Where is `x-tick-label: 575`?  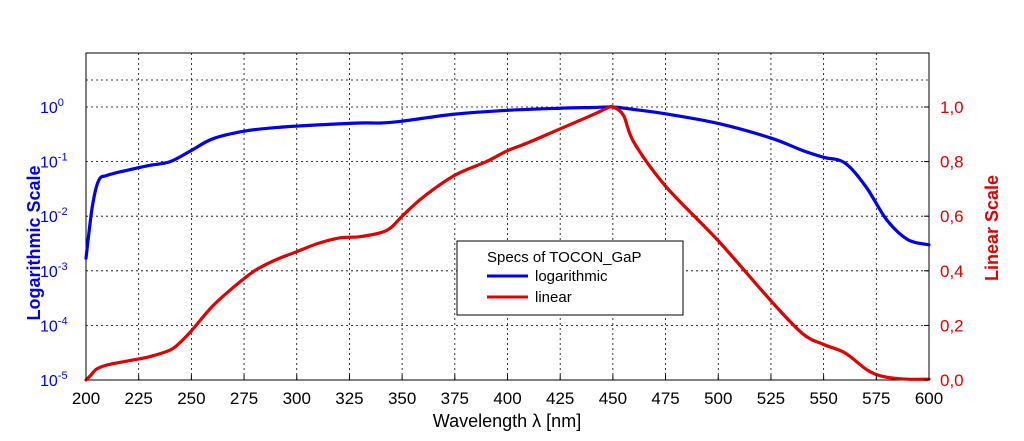 x-tick-label: 575 is located at coordinates (876, 398).